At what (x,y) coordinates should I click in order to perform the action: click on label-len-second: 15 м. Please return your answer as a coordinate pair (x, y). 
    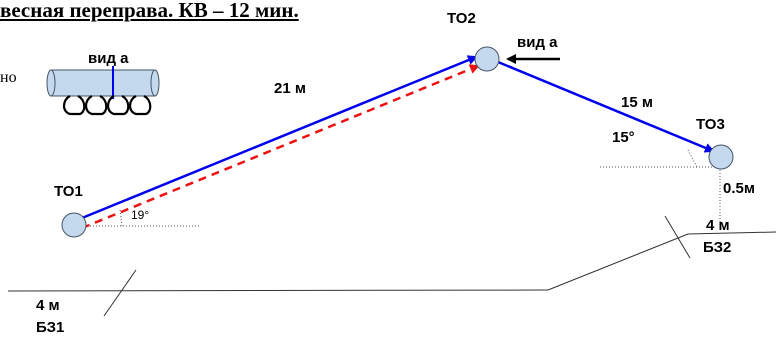
    Looking at the image, I should click on (637, 102).